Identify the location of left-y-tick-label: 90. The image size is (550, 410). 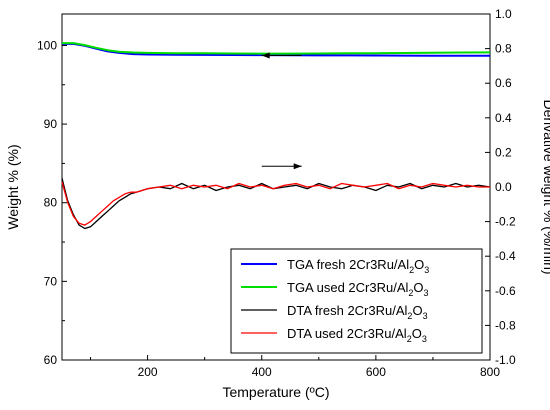
(51, 124).